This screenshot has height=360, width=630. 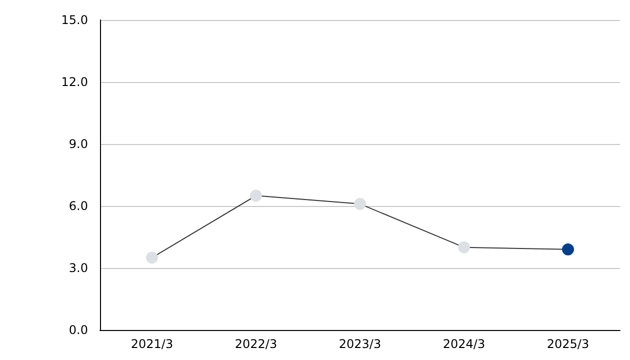 What do you see at coordinates (152, 344) in the screenshot?
I see `x-tick-label: 2021/3` at bounding box center [152, 344].